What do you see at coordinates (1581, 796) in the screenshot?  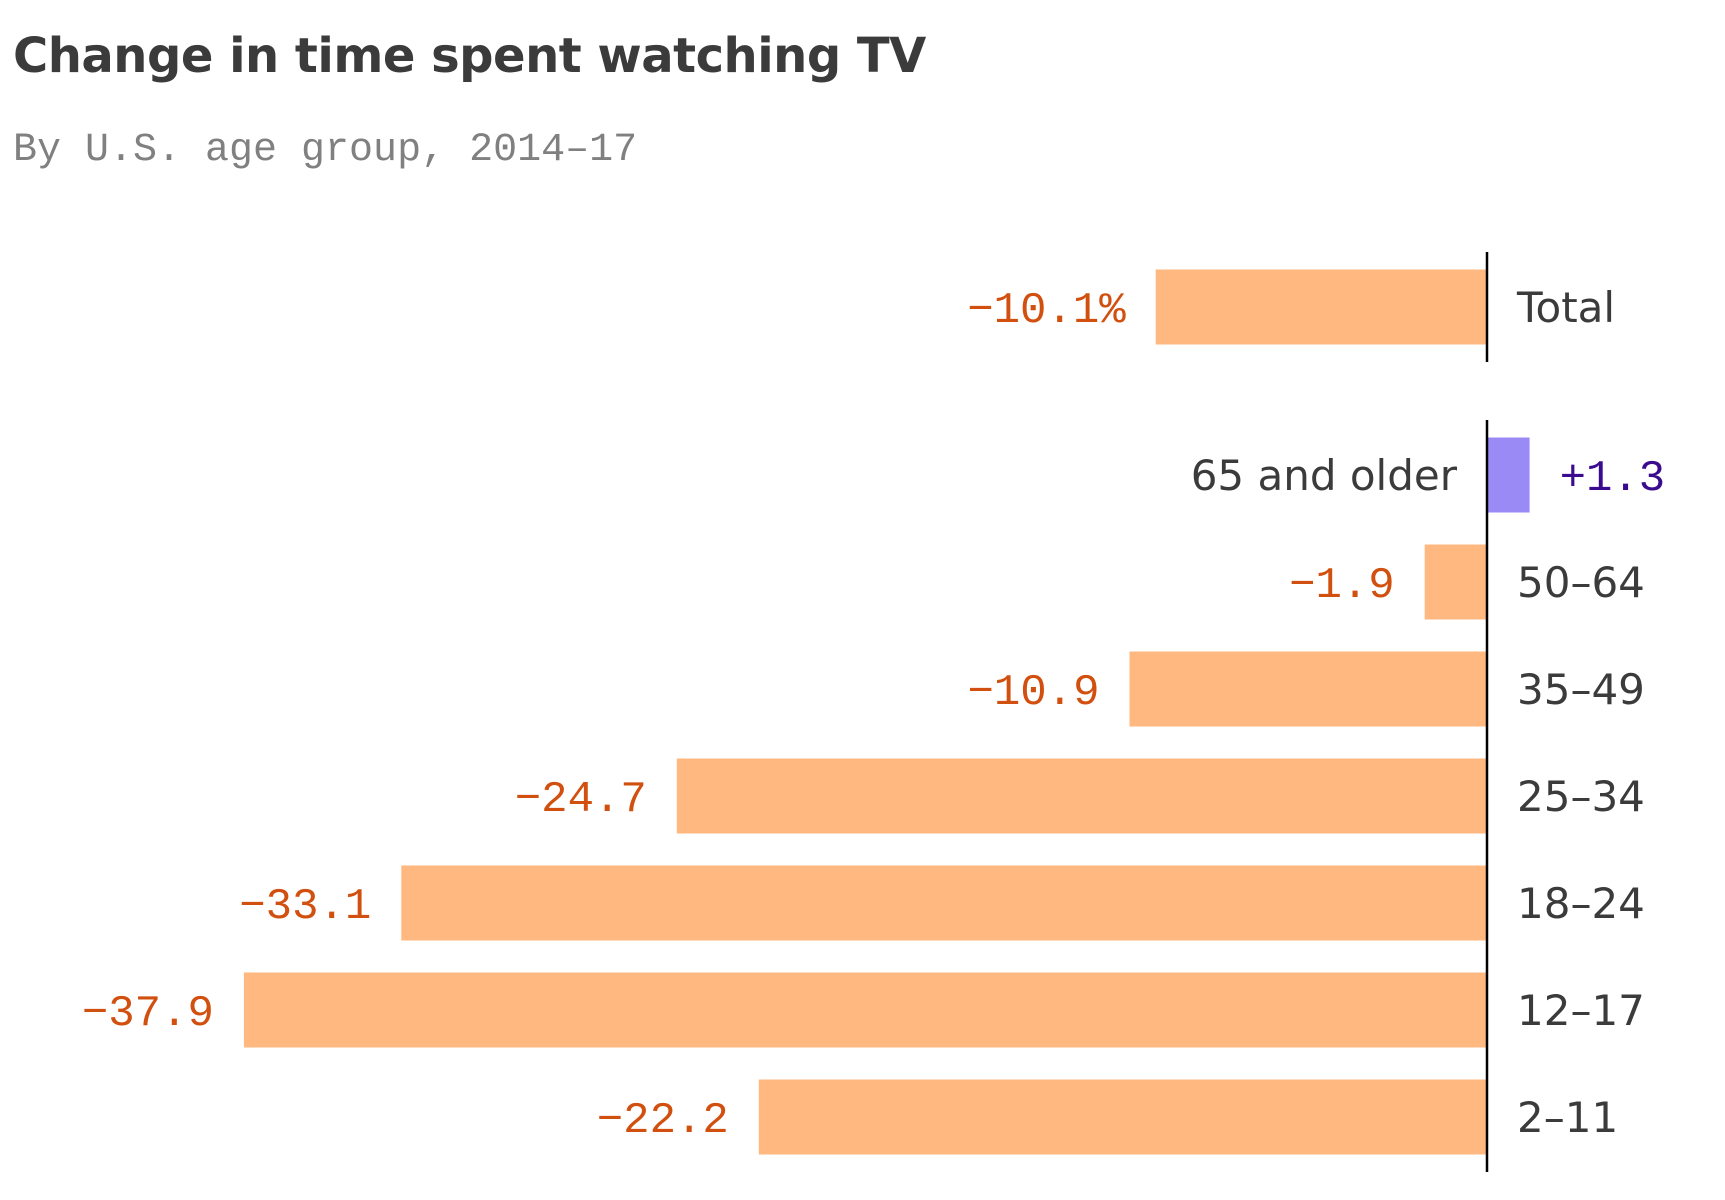 I see `category-label-row-3: 25–34` at bounding box center [1581, 796].